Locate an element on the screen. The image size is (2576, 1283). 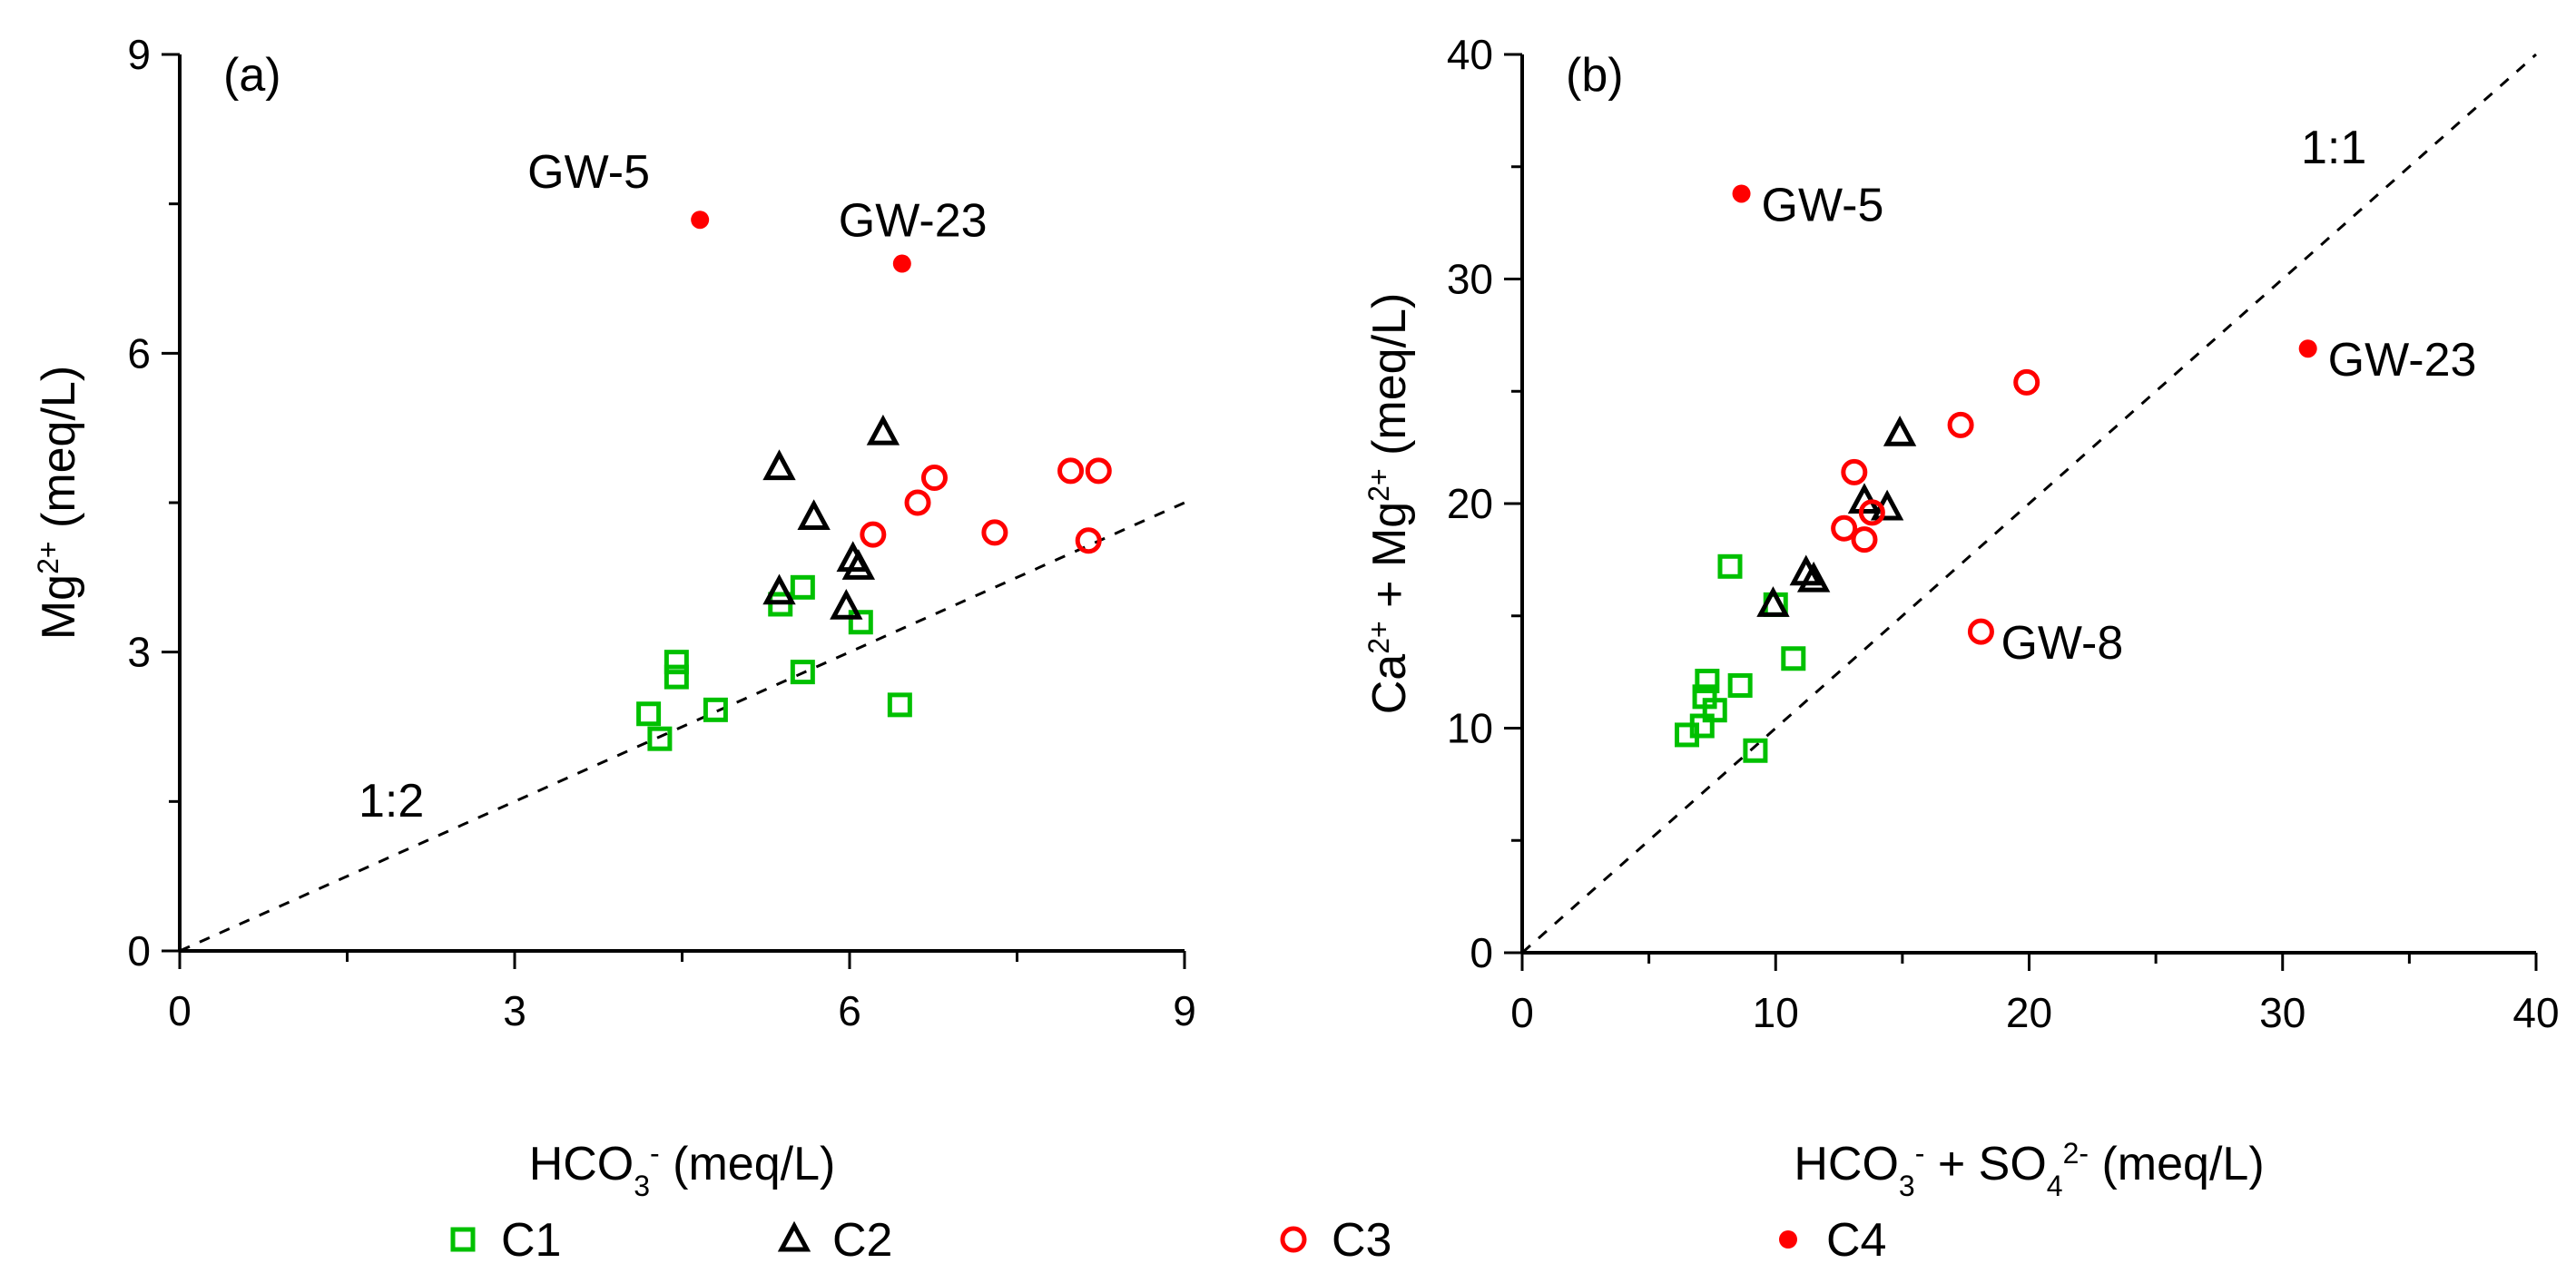
y-tick-label: 9 is located at coordinates (139, 55).